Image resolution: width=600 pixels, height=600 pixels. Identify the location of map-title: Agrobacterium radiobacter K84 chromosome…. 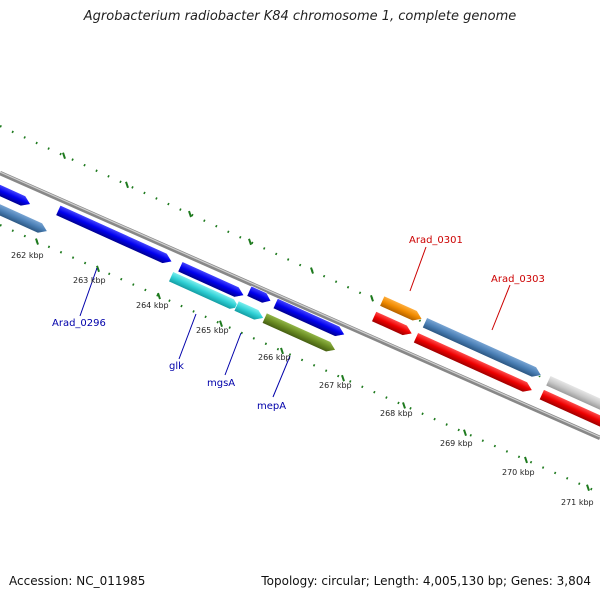
(300, 16).